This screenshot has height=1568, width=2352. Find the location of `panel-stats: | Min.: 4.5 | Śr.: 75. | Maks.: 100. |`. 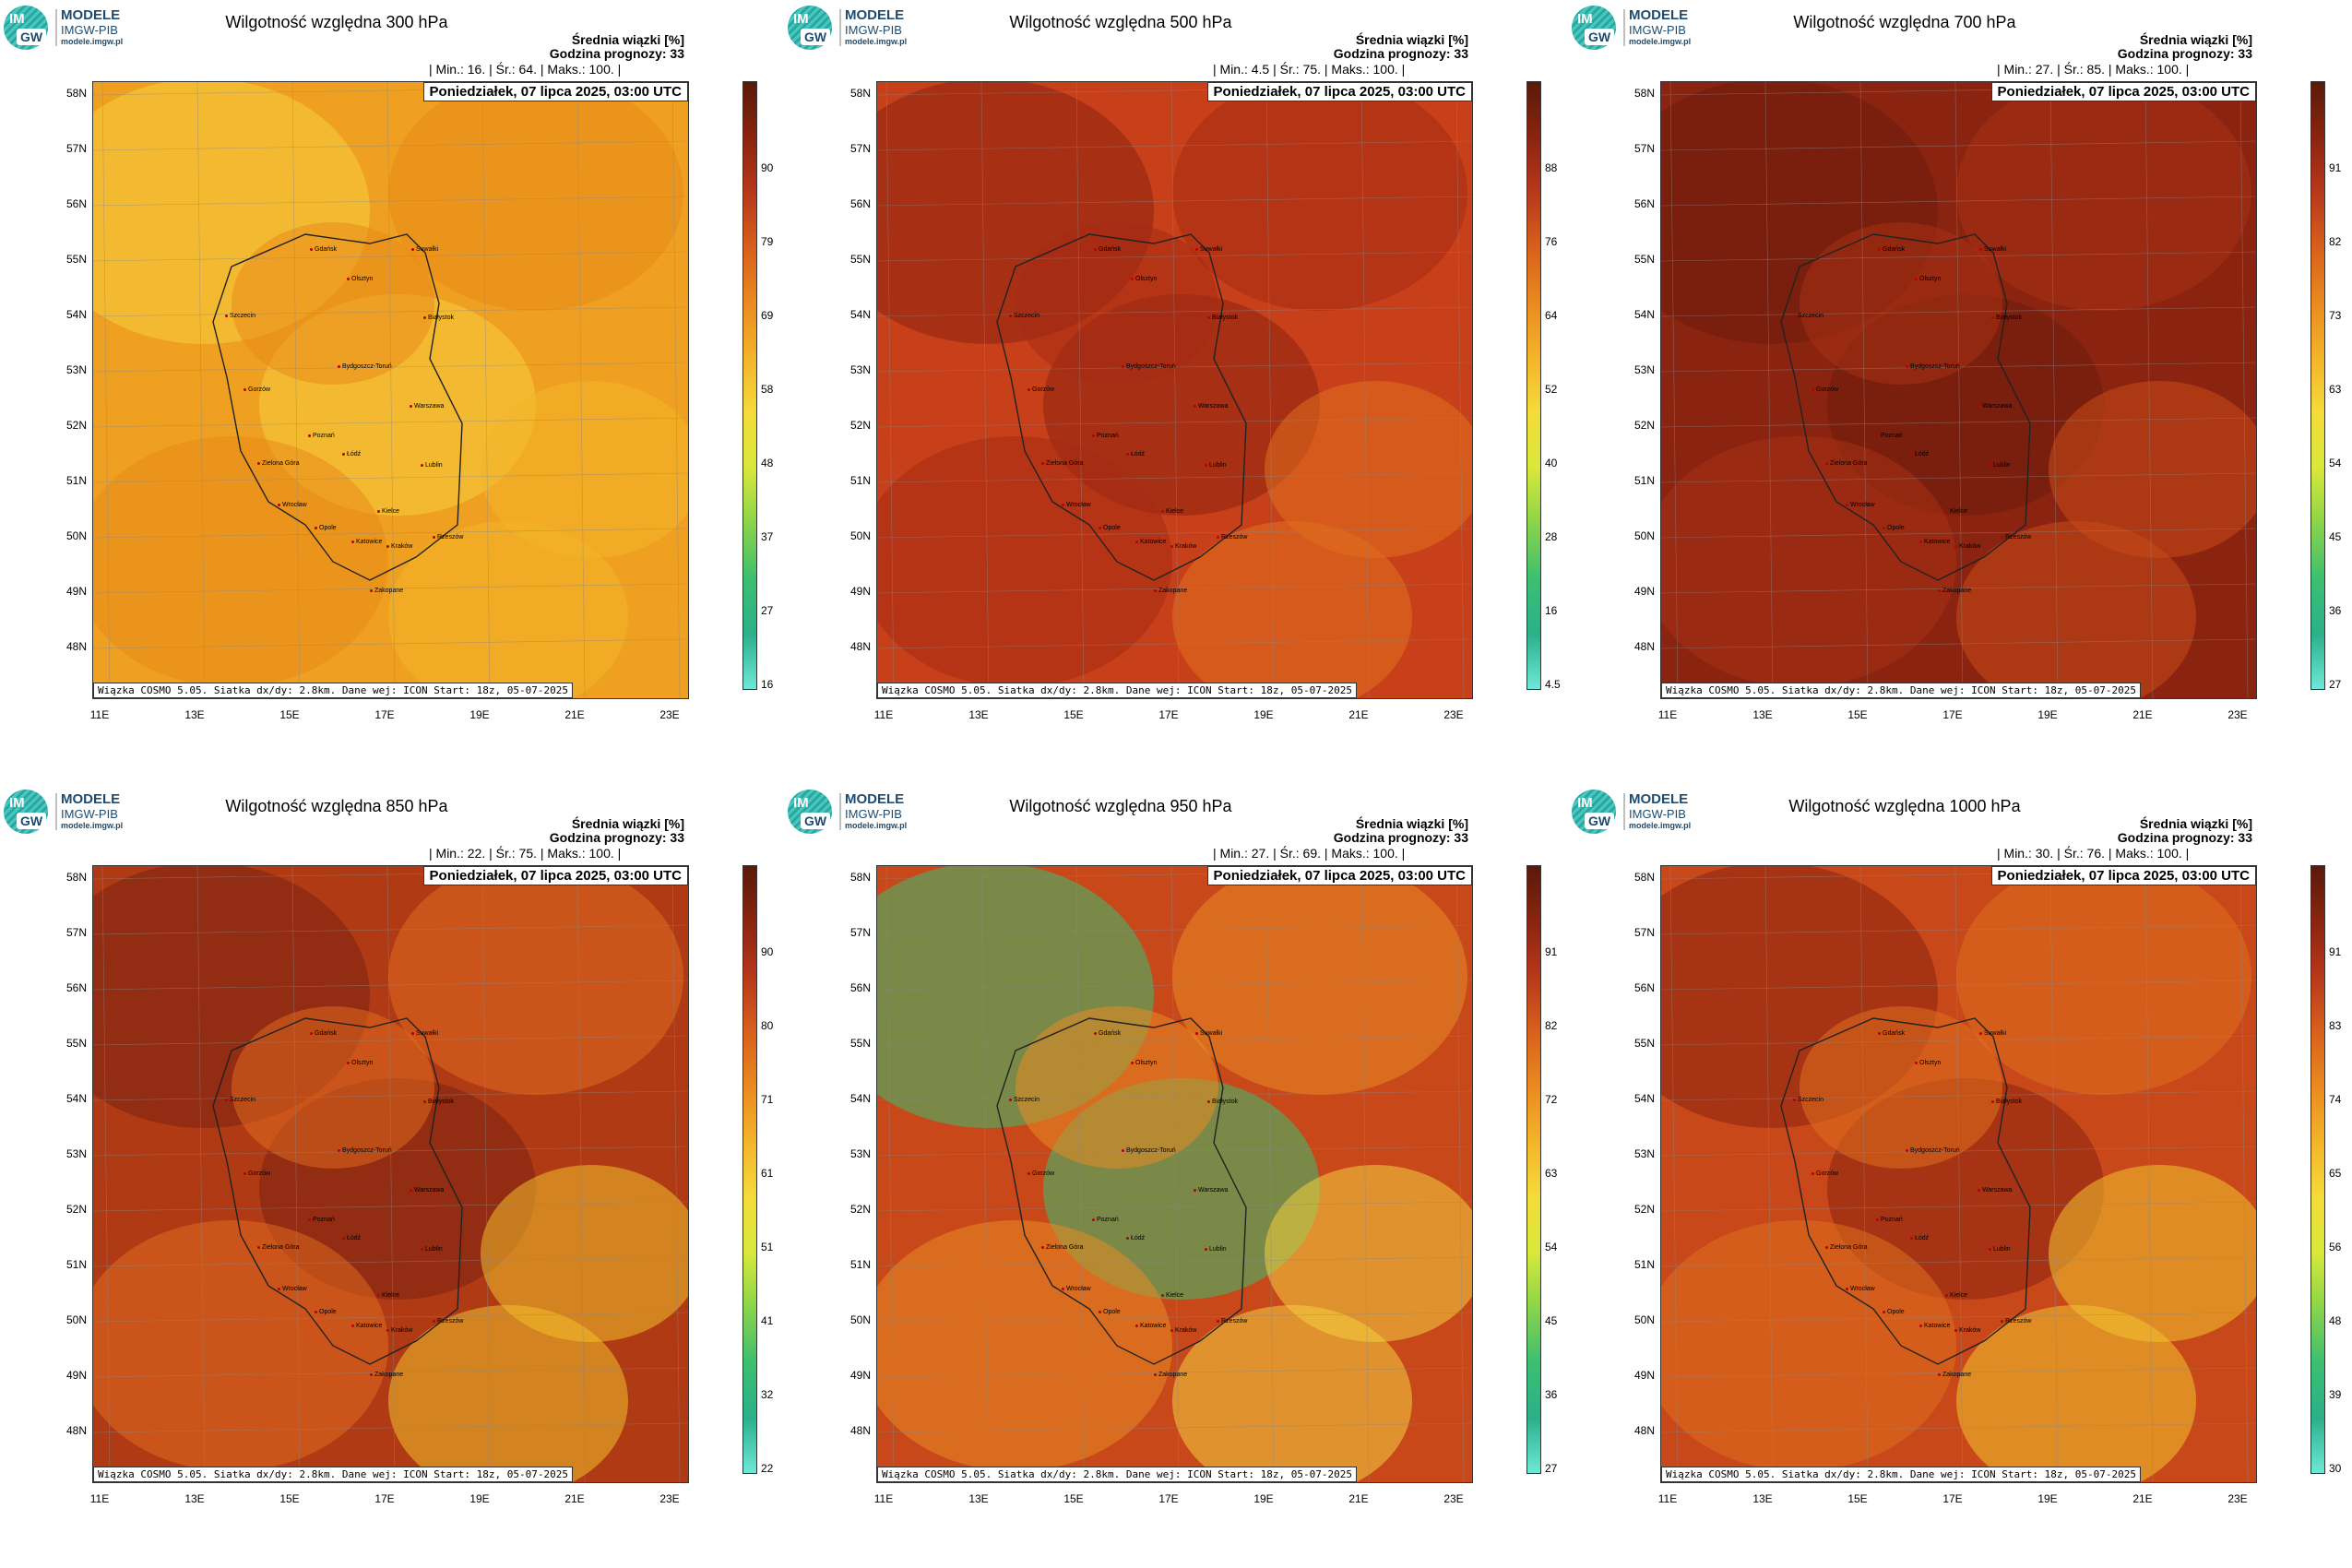

panel-stats: | Min.: 4.5 | Śr.: 75. | Maks.: 100. | is located at coordinates (1309, 69).